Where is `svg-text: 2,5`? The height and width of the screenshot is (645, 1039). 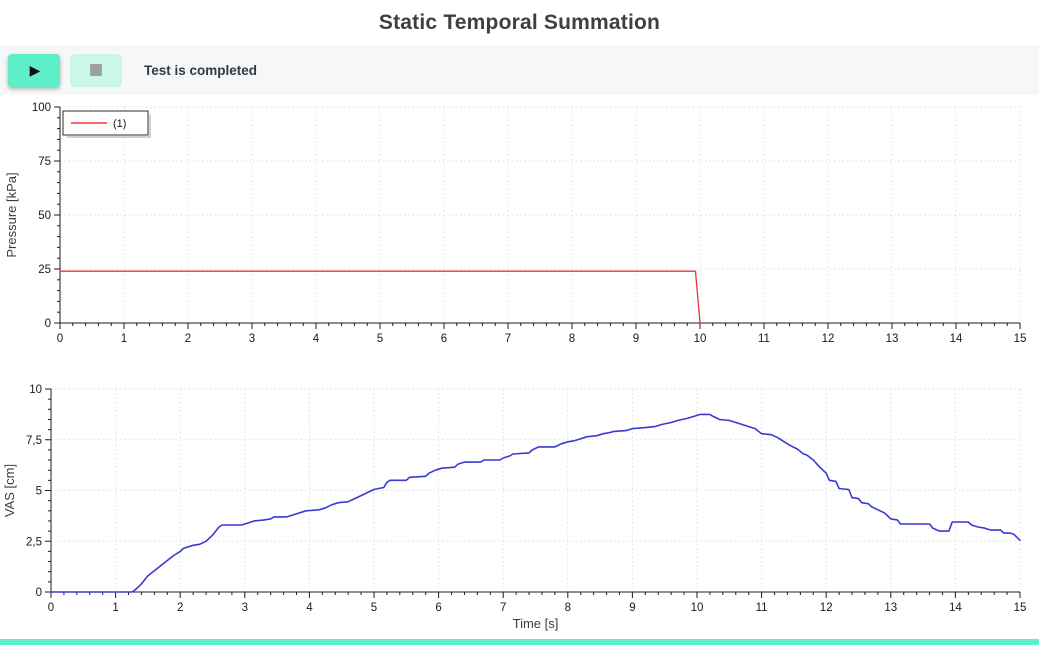
svg-text: 2,5 is located at coordinates (34, 542).